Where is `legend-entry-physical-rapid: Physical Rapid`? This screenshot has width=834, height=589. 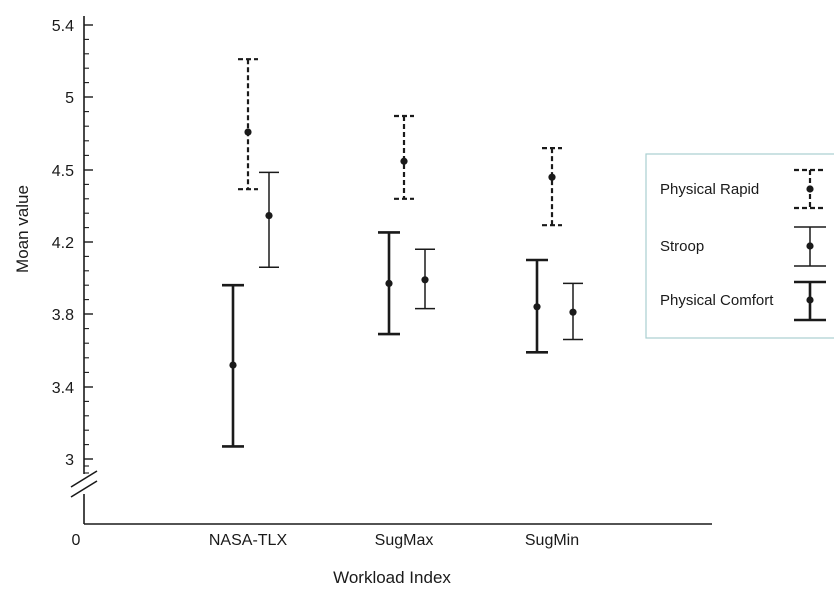 legend-entry-physical-rapid: Physical Rapid is located at coordinates (743, 189).